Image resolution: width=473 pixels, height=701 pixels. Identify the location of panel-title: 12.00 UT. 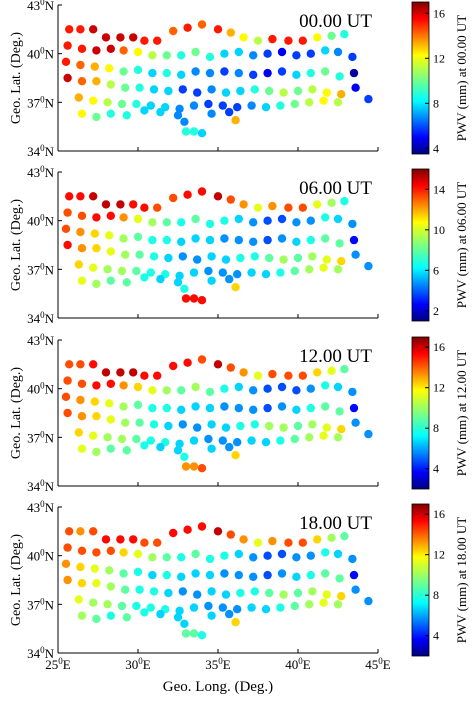
(335, 356).